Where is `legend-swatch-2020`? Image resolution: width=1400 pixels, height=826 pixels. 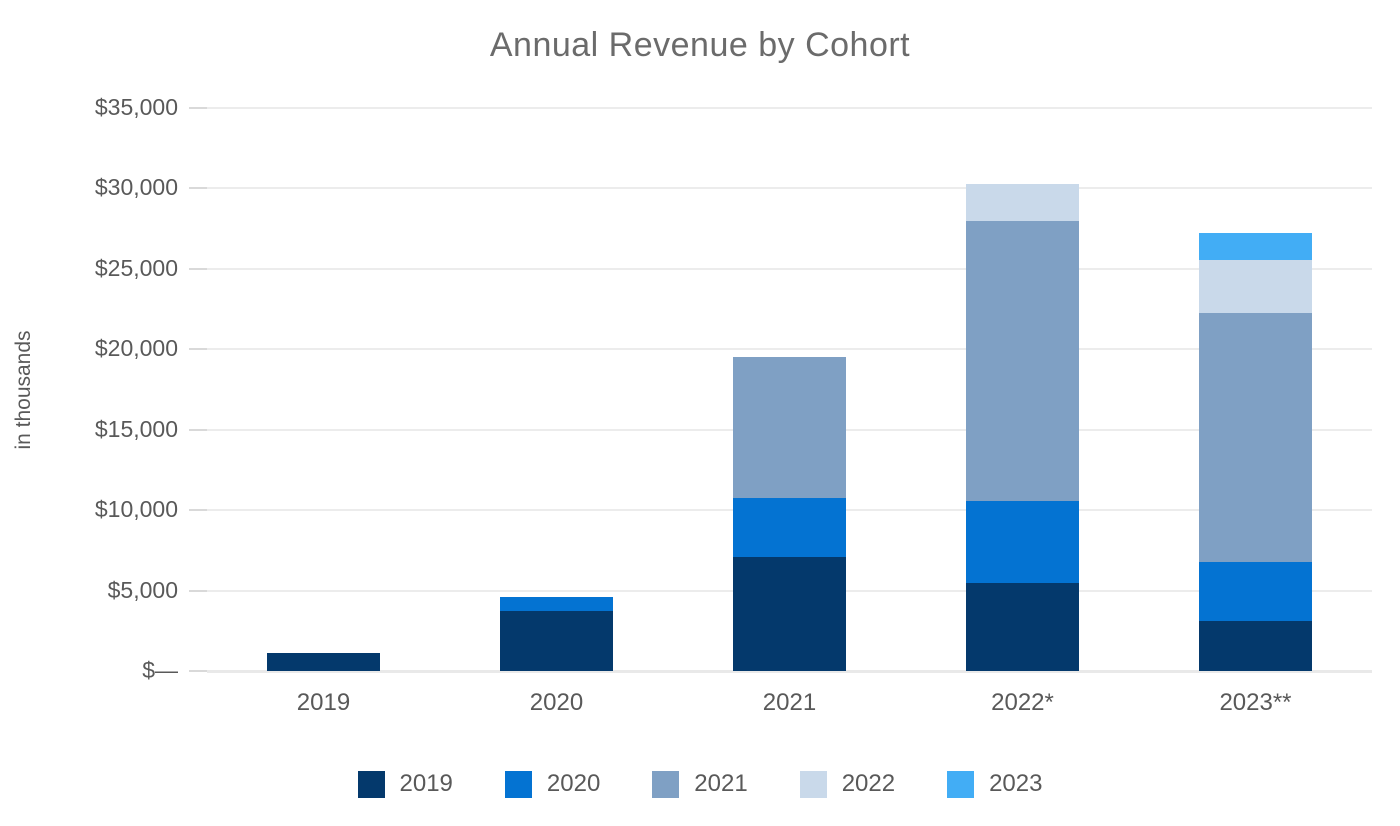 legend-swatch-2020 is located at coordinates (518, 784).